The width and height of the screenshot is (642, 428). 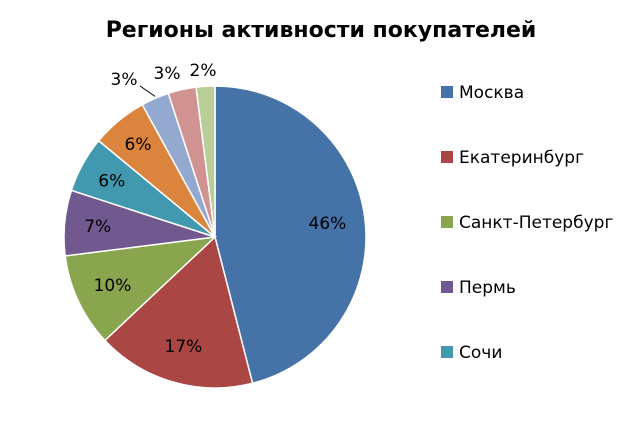 What do you see at coordinates (487, 288) in the screenshot?
I see `legend-label: Пермь` at bounding box center [487, 288].